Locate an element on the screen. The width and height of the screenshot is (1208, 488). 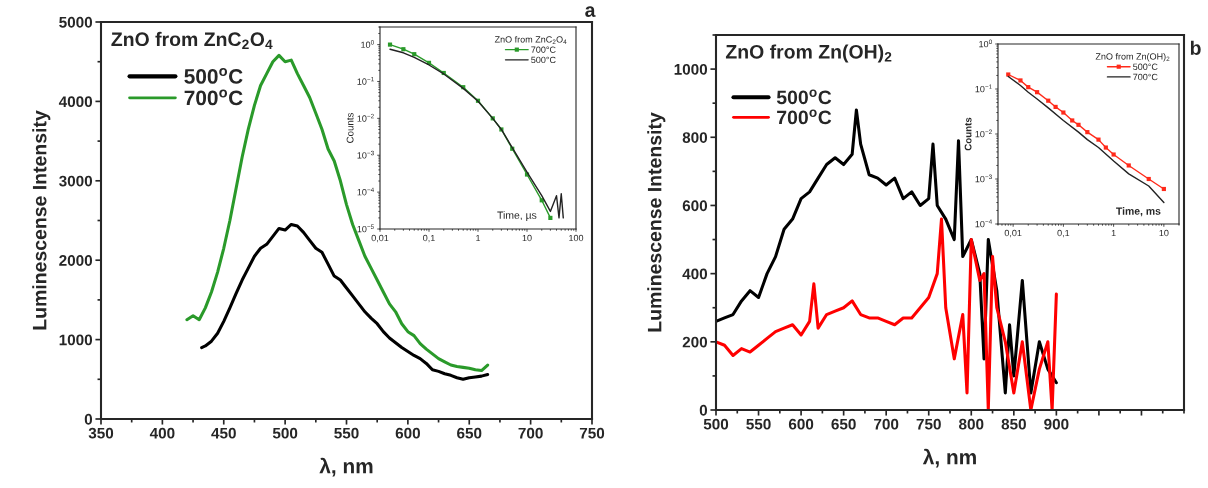
y-tick-label: 400 is located at coordinates (695, 274).